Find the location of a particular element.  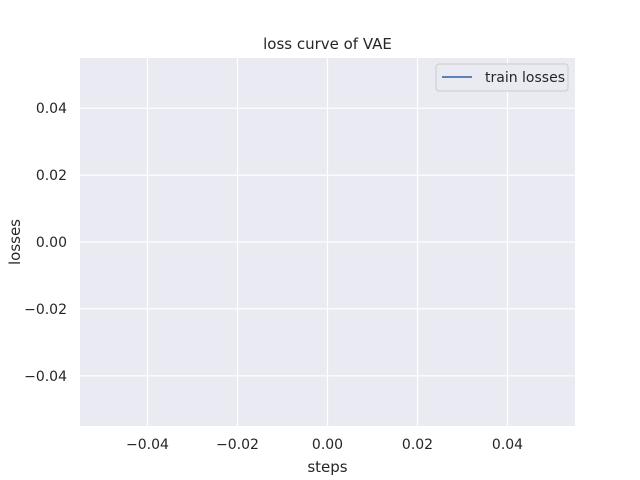

x-tick-label: 0.00 is located at coordinates (327, 445).